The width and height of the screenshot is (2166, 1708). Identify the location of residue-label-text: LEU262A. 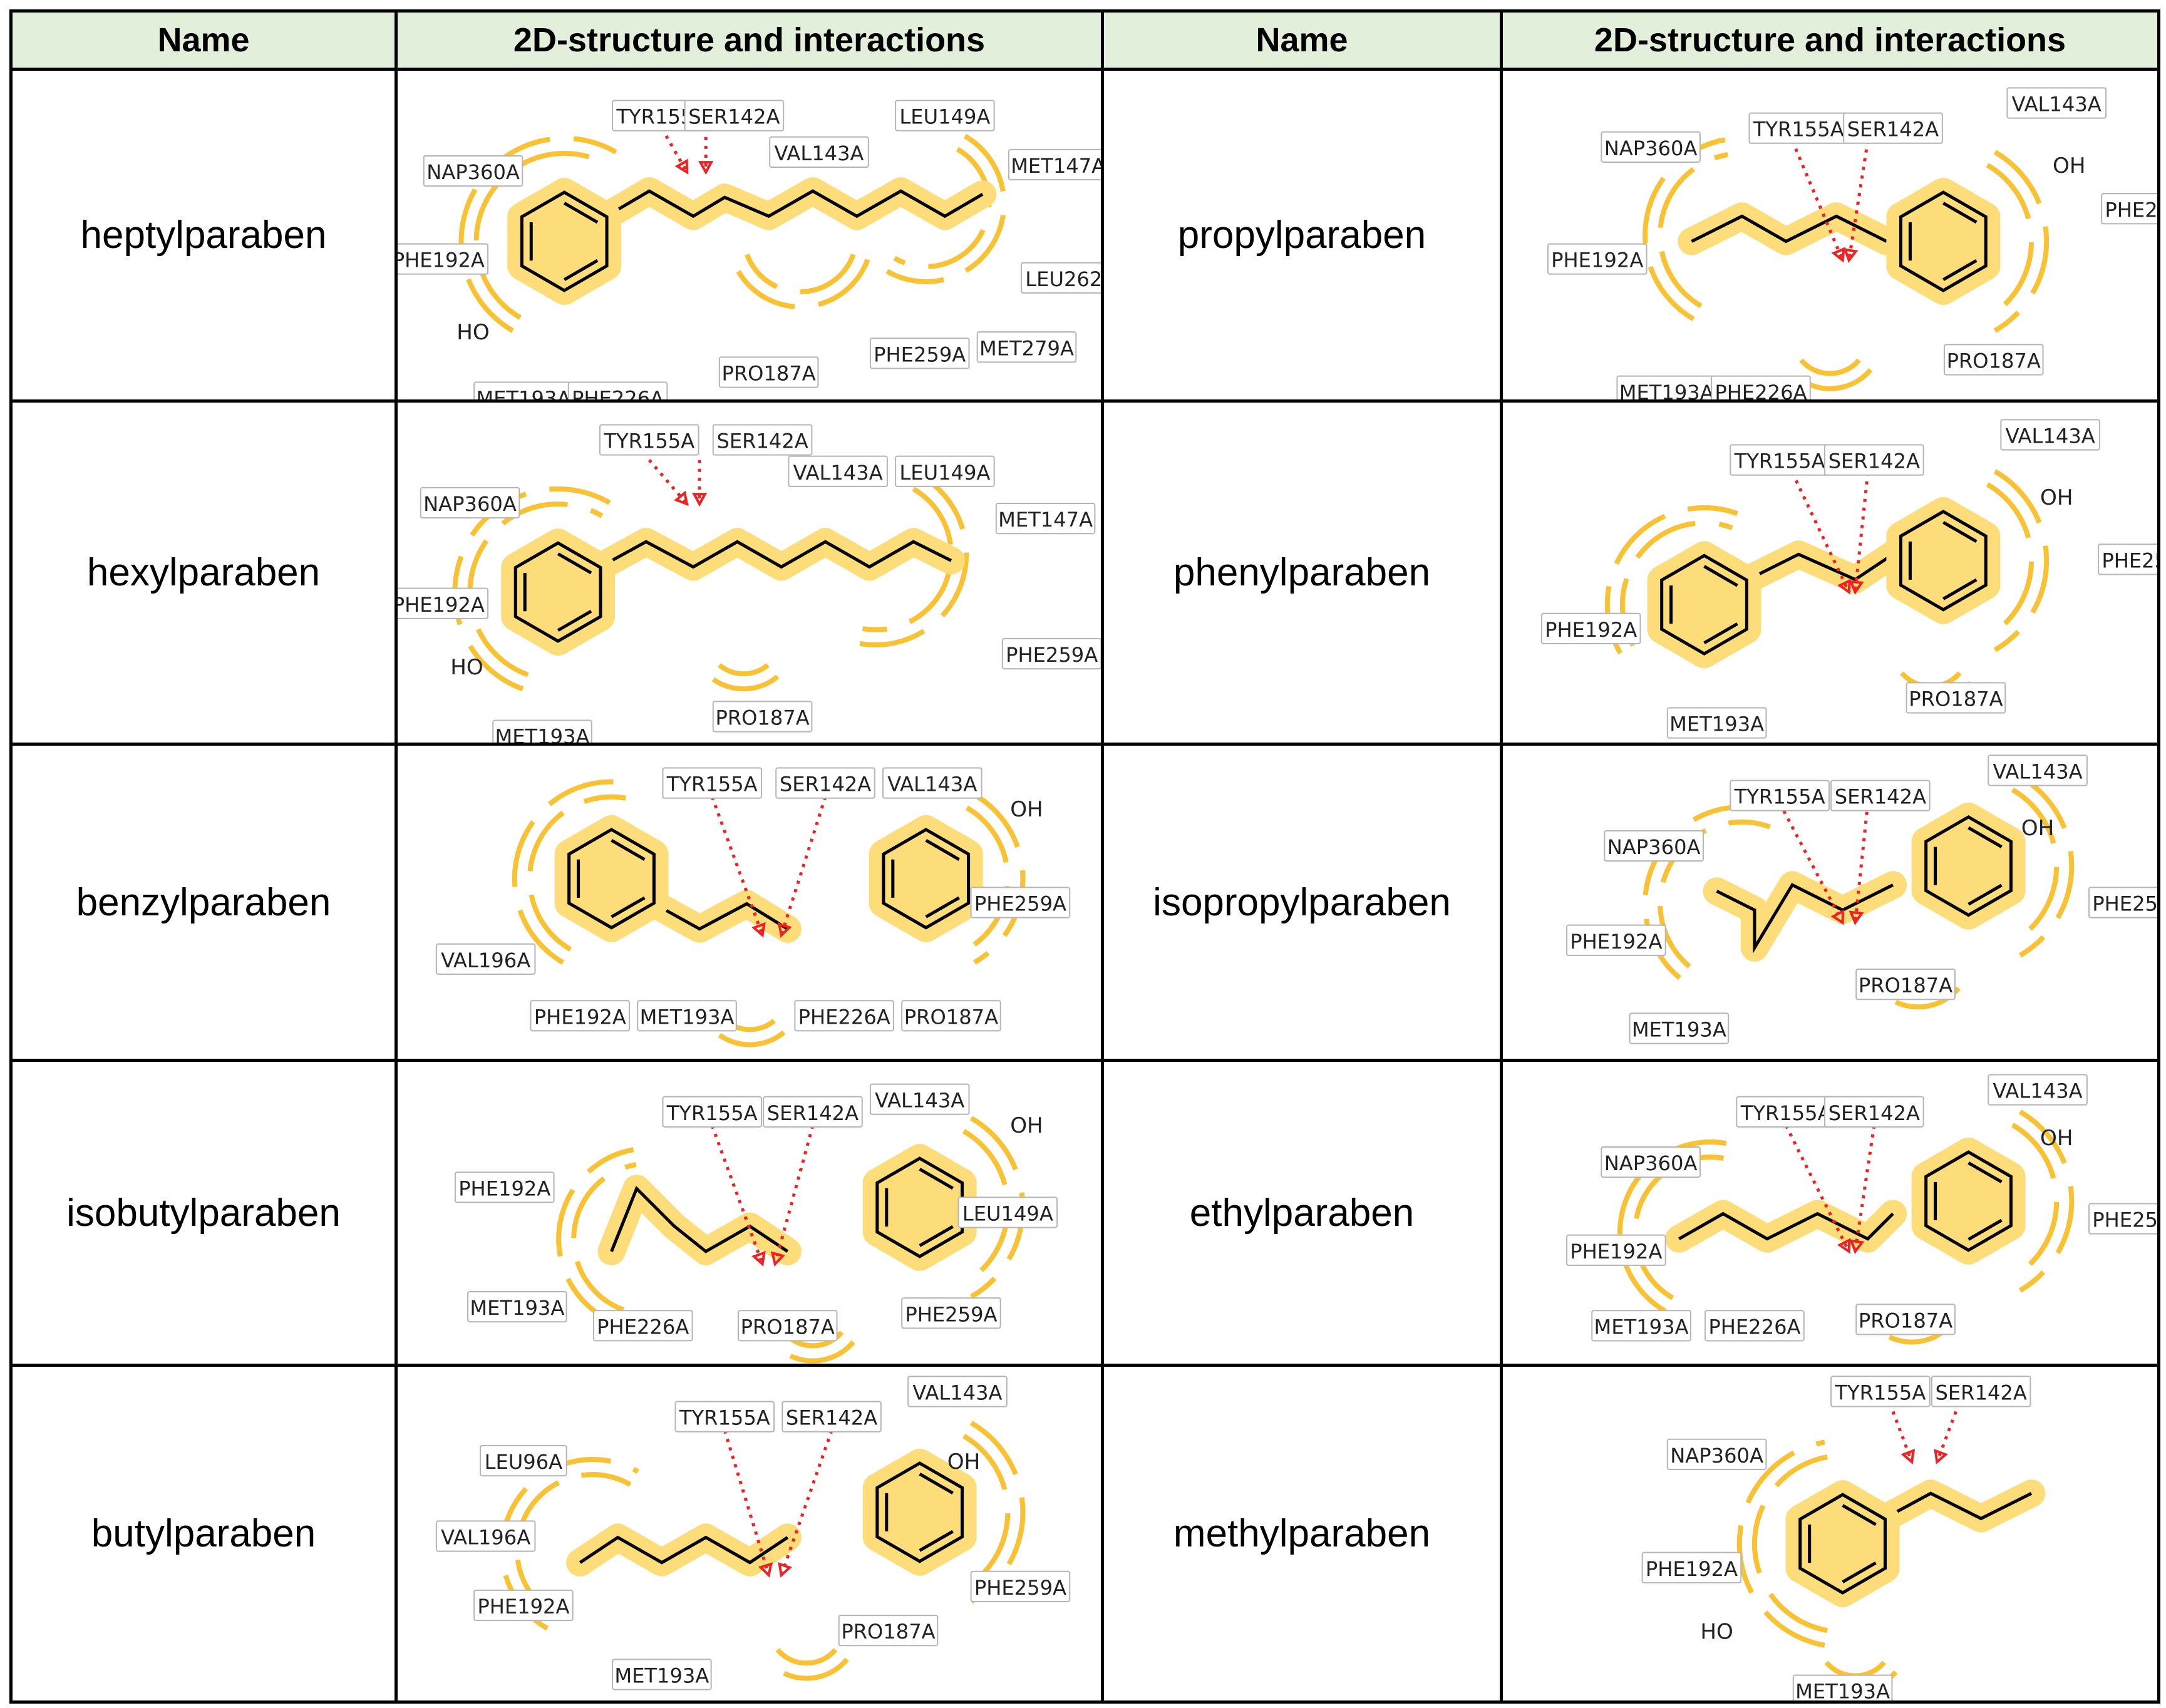
(1063, 279).